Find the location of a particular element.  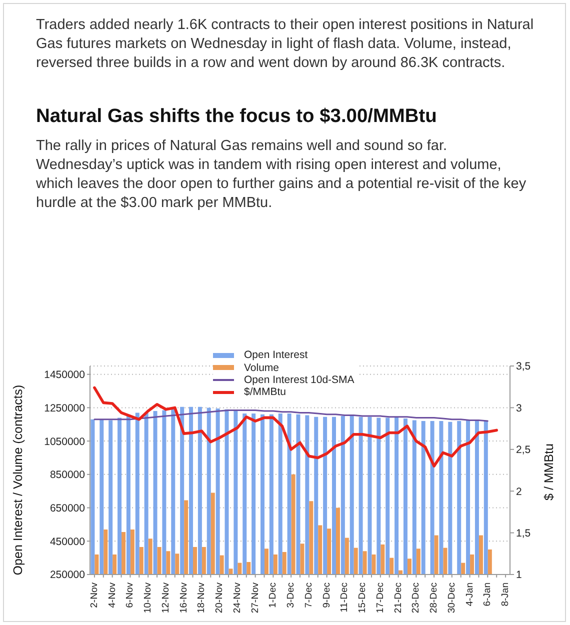

legend-label: Open Interest is located at coordinates (276, 355).